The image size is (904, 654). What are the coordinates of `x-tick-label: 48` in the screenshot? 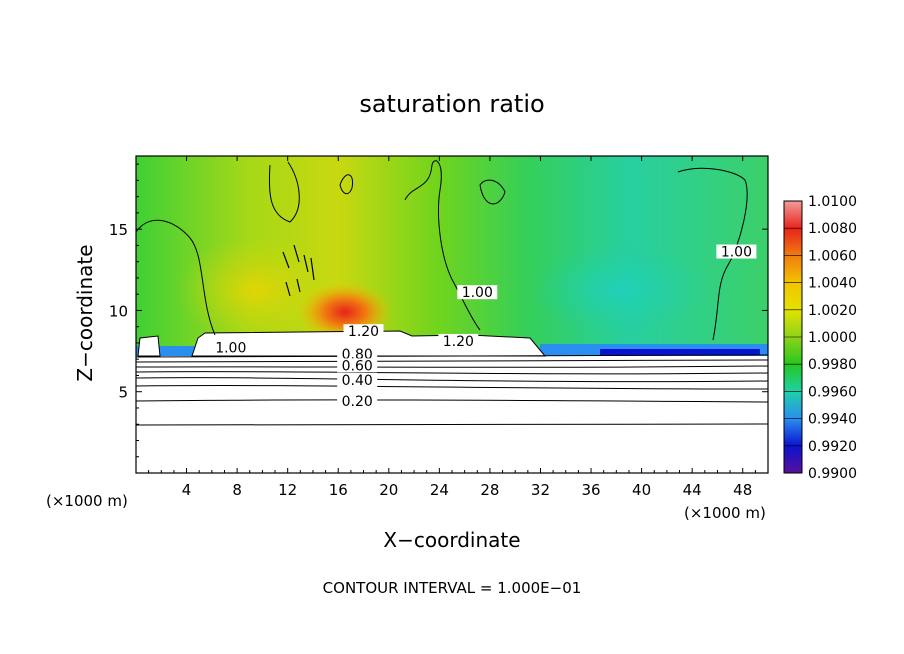 It's located at (742, 490).